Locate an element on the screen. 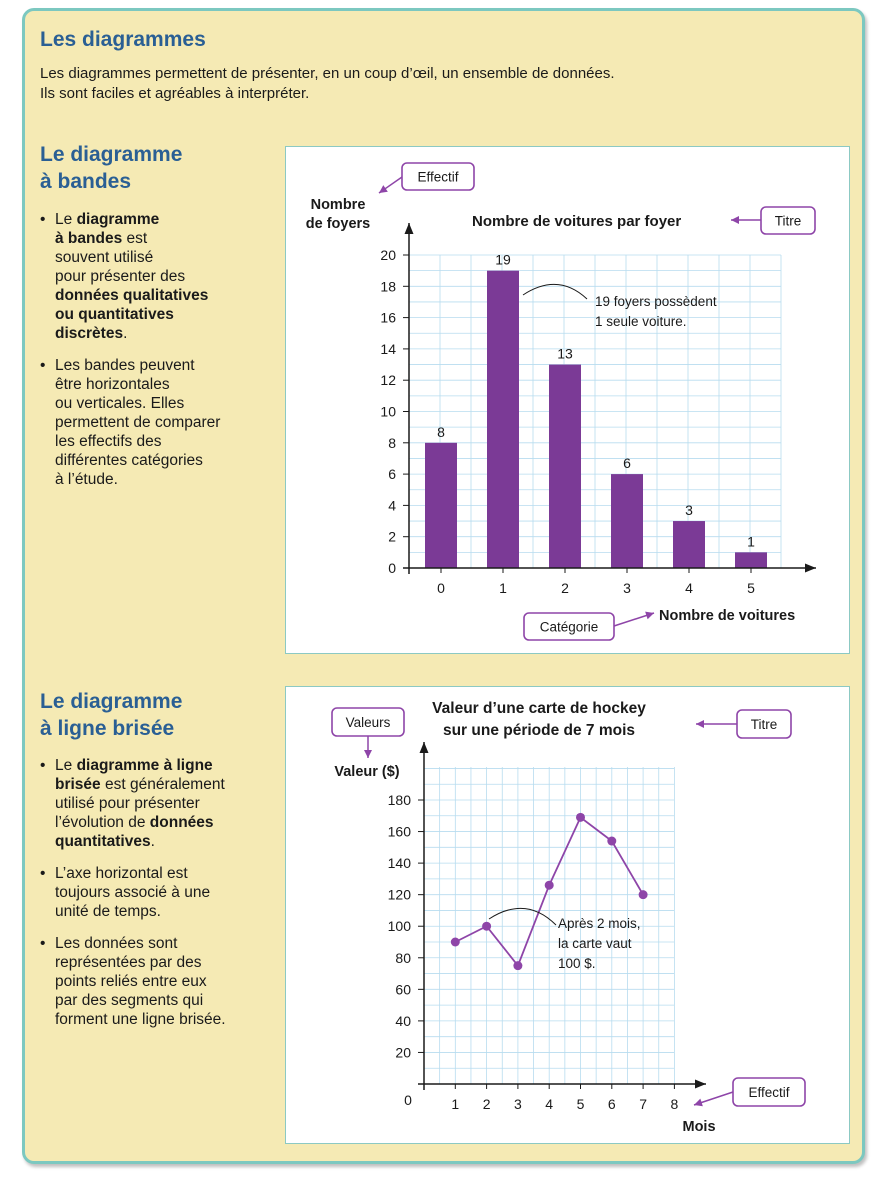 The image size is (881, 1182). text: Le is located at coordinates (66, 219).